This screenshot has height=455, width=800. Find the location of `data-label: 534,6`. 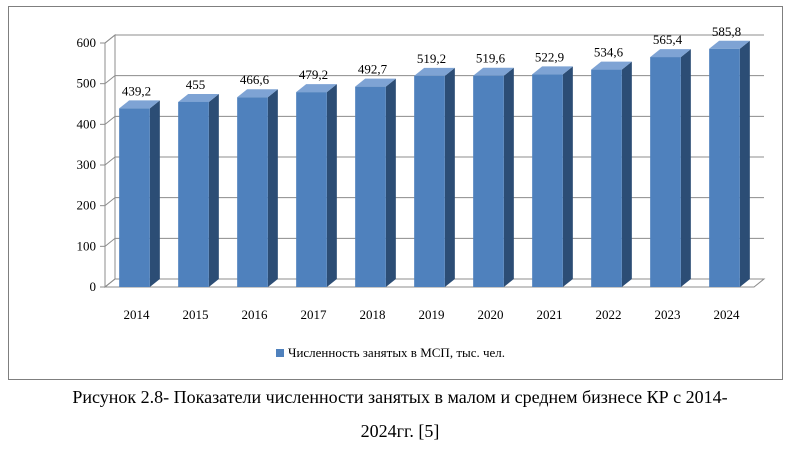

data-label: 534,6 is located at coordinates (609, 52).